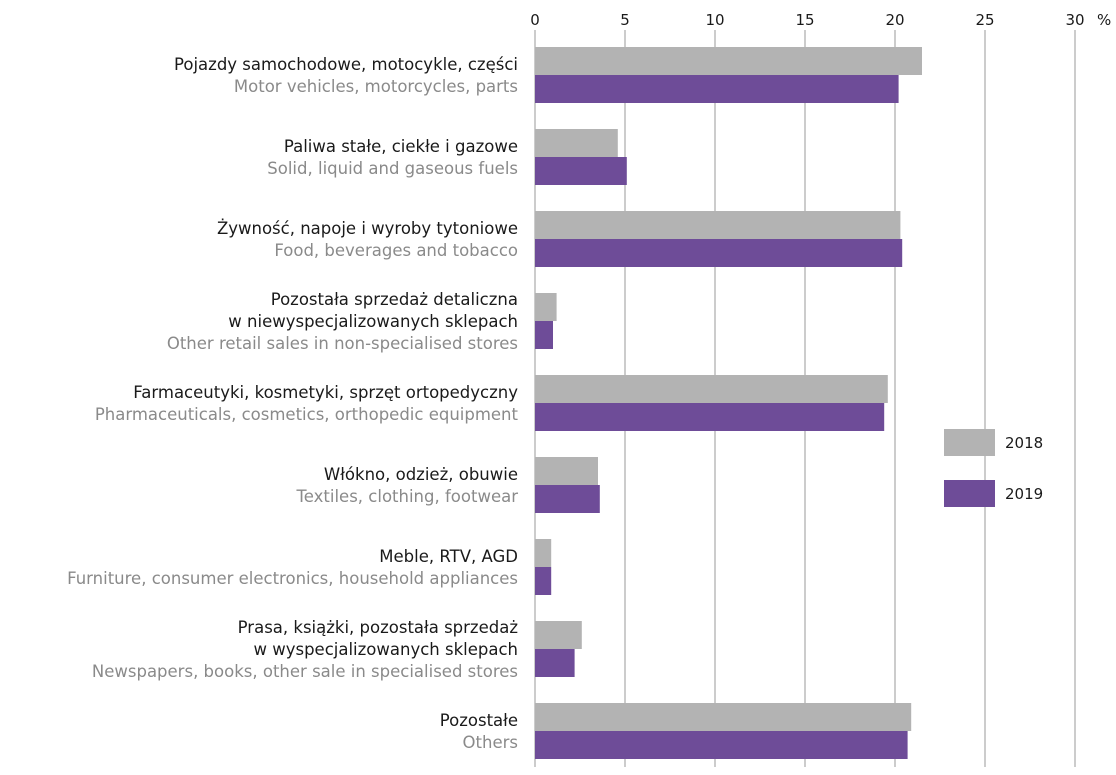 This screenshot has height=775, width=1116. What do you see at coordinates (407, 496) in the screenshot?
I see `category-label-en: Textiles, clothing, footwear` at bounding box center [407, 496].